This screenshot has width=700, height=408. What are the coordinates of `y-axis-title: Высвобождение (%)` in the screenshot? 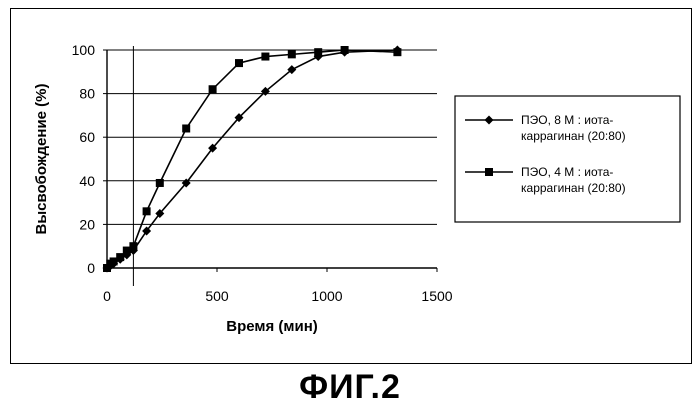 It's located at (41, 158).